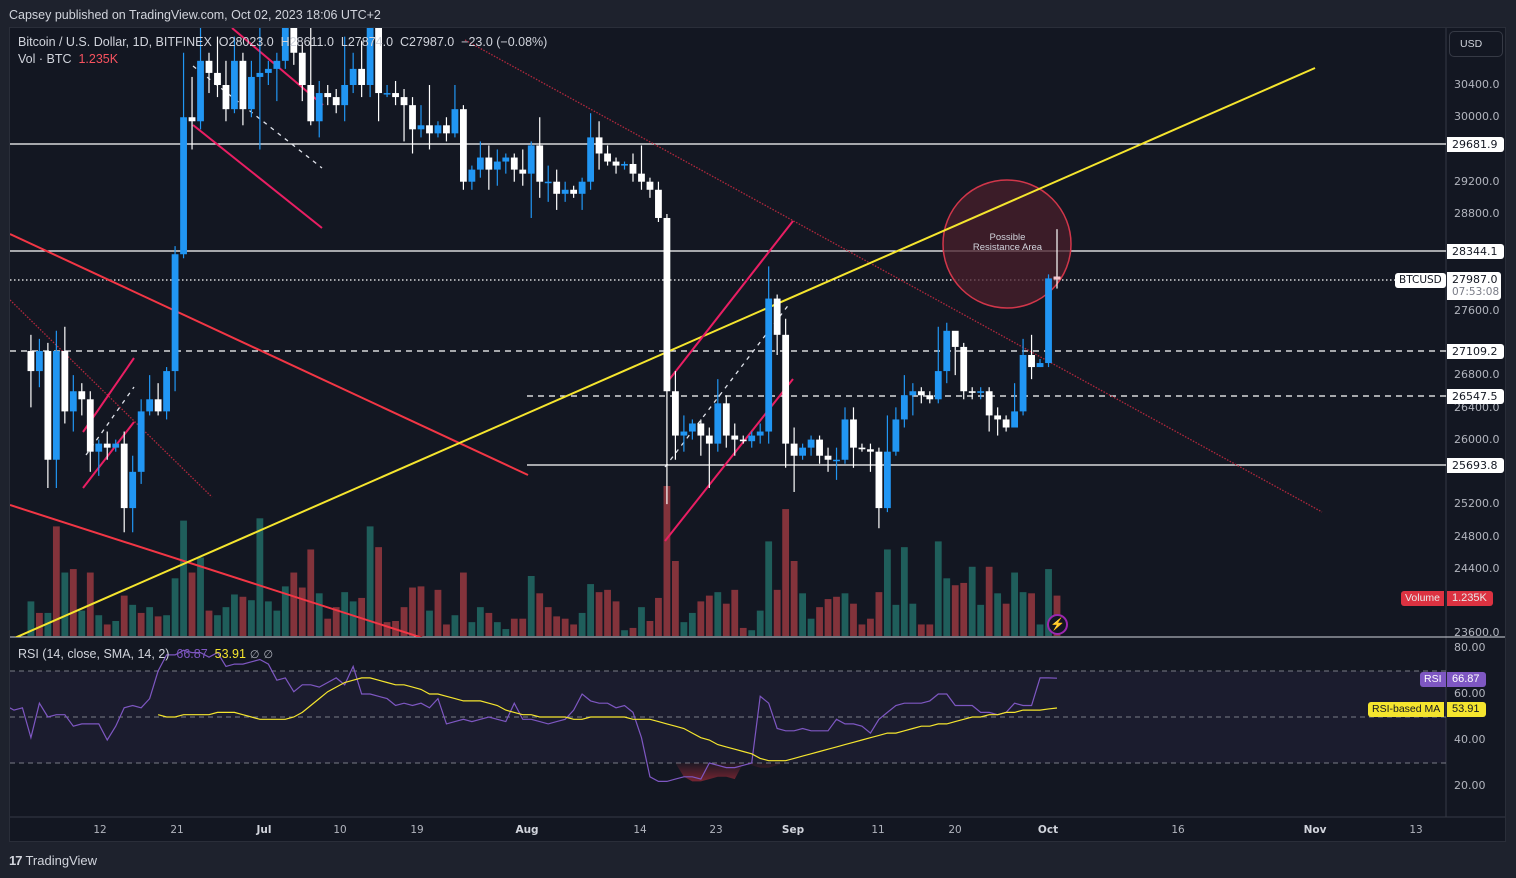 This screenshot has height=878, width=1516. Describe the element at coordinates (1416, 830) in the screenshot. I see `time-tick: 13` at that location.